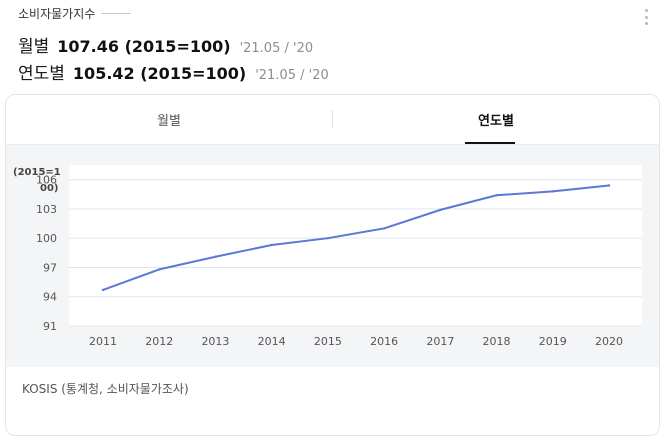 This screenshot has height=436, width=664. What do you see at coordinates (50, 326) in the screenshot?
I see `y-tick-label: 91` at bounding box center [50, 326].